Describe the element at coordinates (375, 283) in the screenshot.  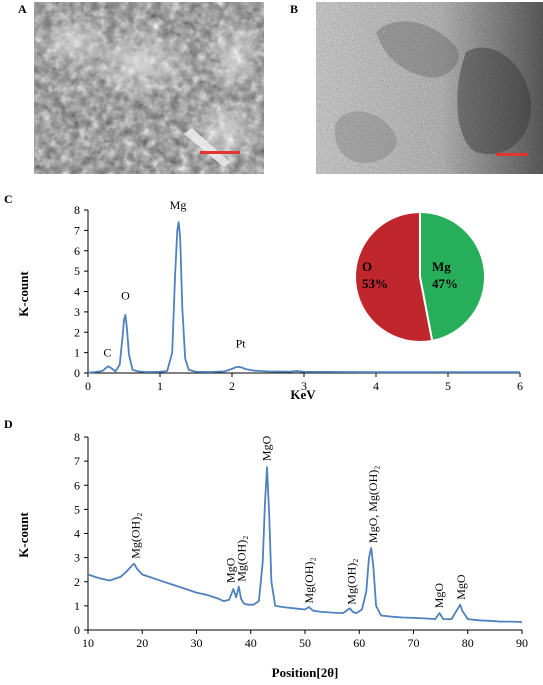
I see `pie-value-o: 53%` at that location.